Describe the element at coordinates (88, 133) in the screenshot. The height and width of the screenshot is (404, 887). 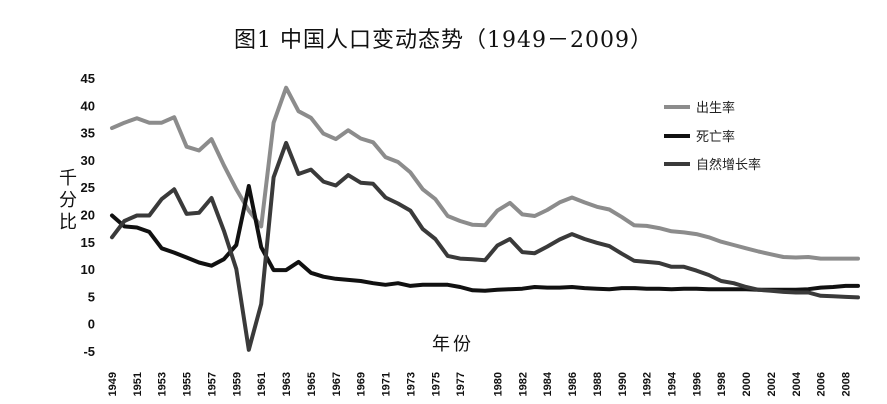
I see `y-tick-label: 35` at that location.